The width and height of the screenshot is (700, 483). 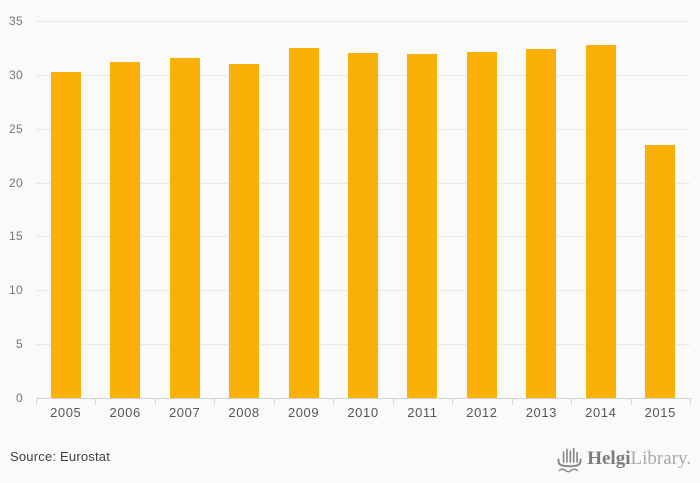 What do you see at coordinates (569, 459) in the screenshot?
I see `viking-ship-icon` at bounding box center [569, 459].